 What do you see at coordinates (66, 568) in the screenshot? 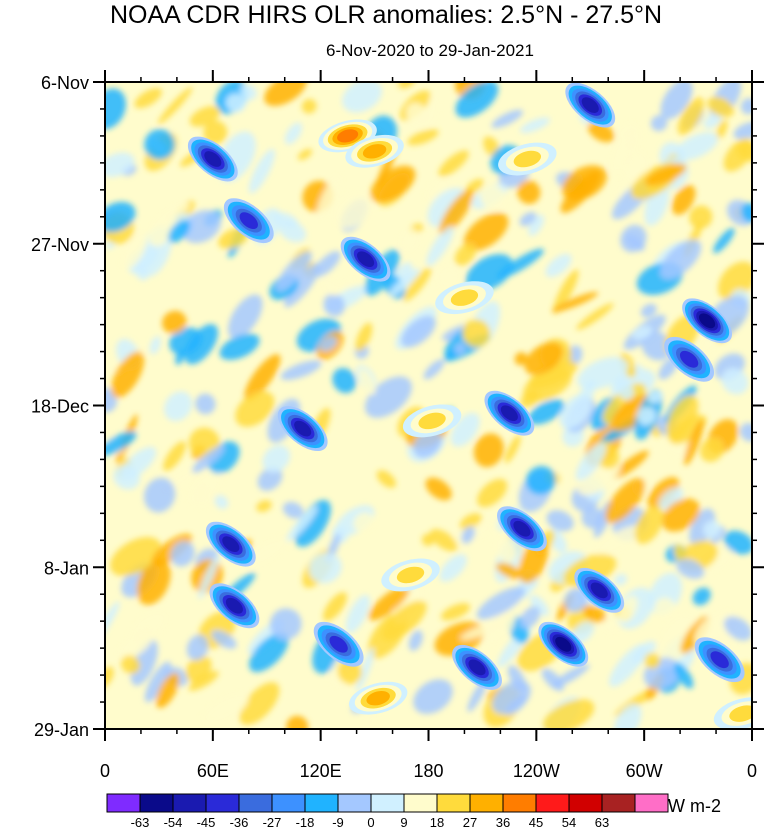
I see `y-tick-label: 8-Jan` at bounding box center [66, 568].